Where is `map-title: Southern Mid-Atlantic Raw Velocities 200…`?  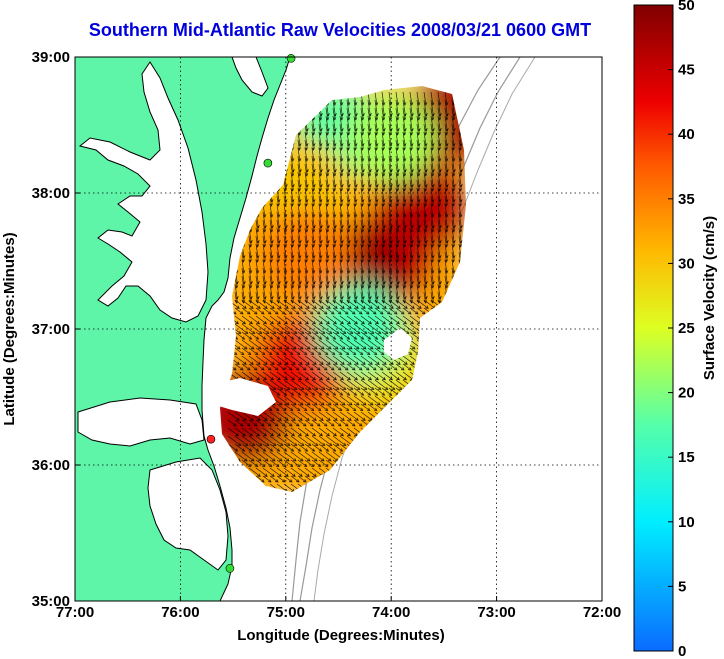 map-title: Southern Mid-Atlantic Raw Velocities 200… is located at coordinates (340, 30).